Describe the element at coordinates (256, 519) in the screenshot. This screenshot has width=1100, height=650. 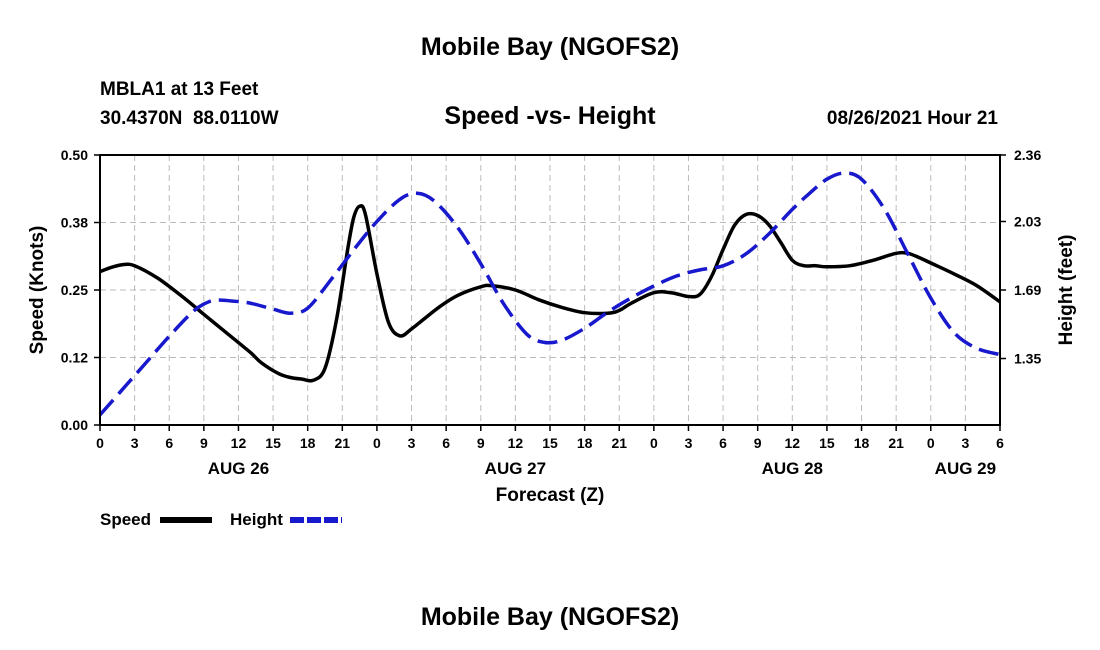
I see `legend-height-label: Height` at that location.